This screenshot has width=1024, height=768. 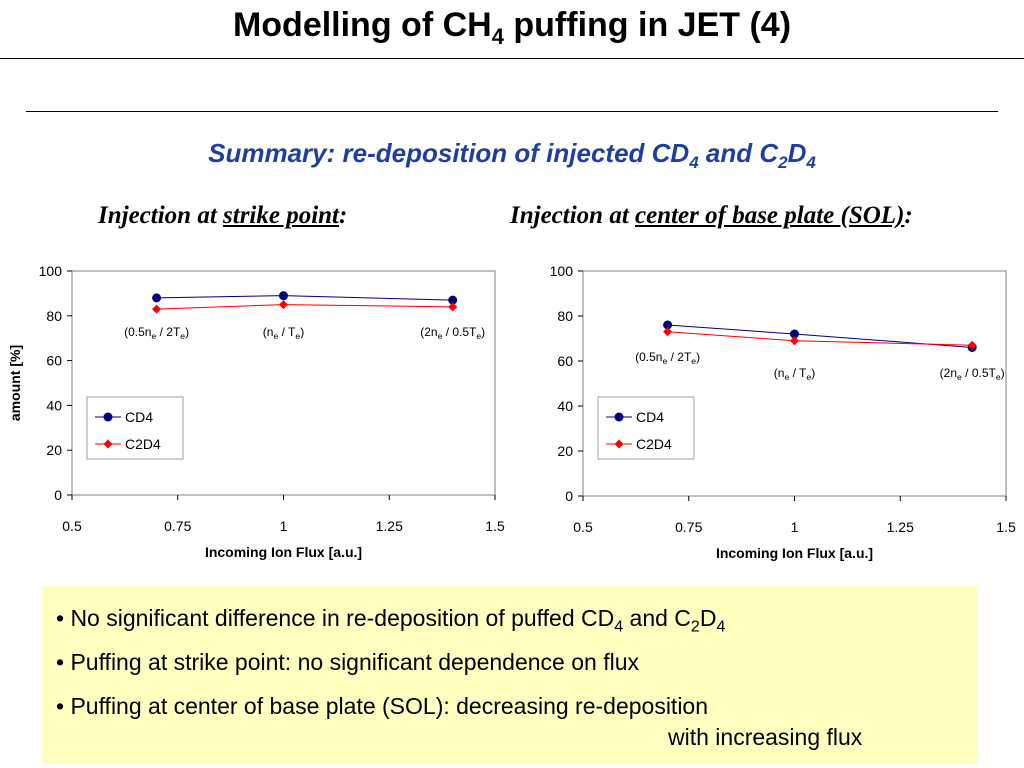 What do you see at coordinates (765, 737) in the screenshot?
I see `summary-line-3-continuation: with increasing flux` at bounding box center [765, 737].